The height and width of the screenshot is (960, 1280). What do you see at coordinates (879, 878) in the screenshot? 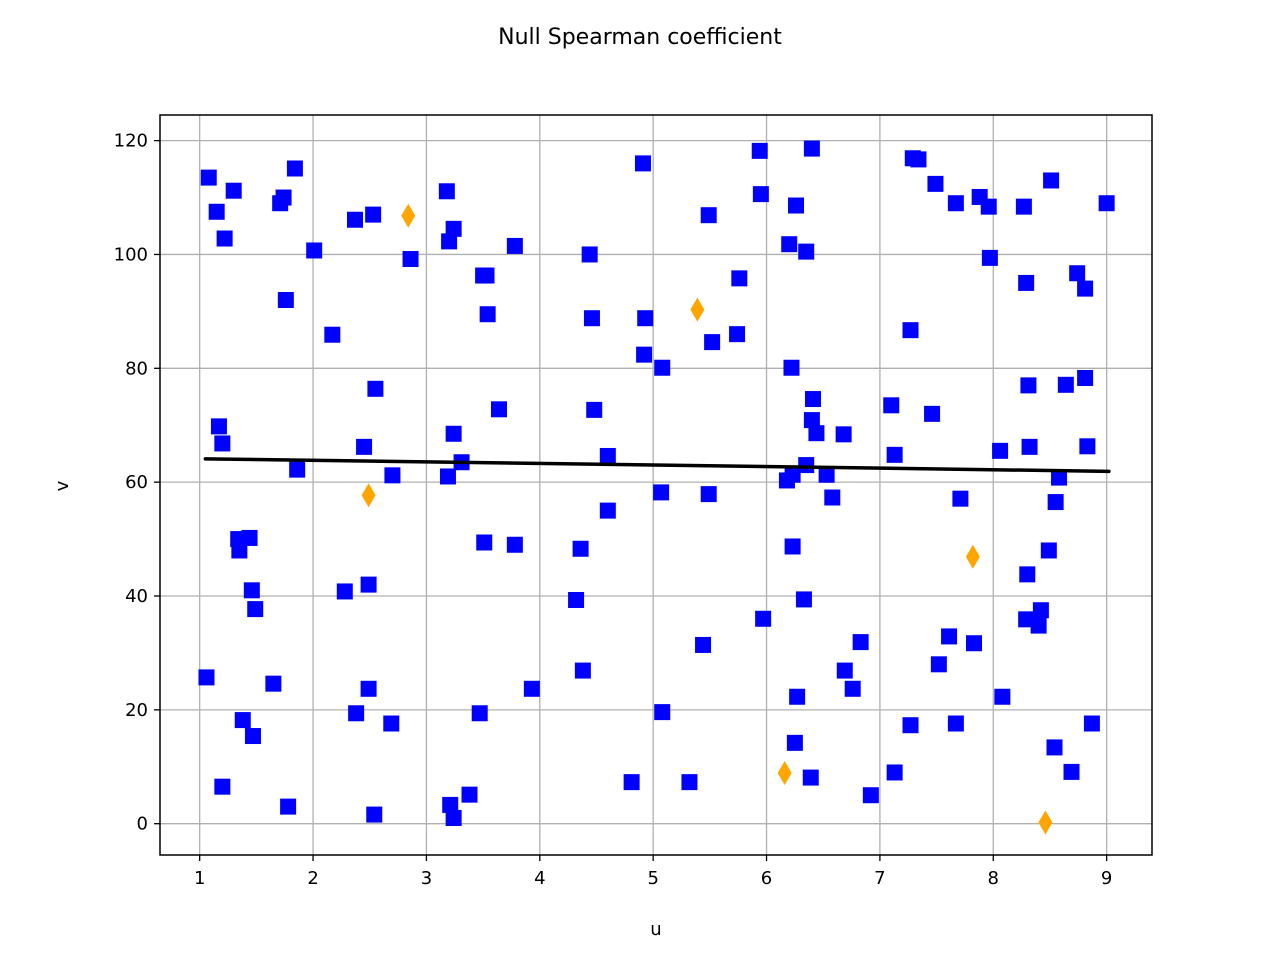
I see `x-tick-label: 7` at bounding box center [879, 878].